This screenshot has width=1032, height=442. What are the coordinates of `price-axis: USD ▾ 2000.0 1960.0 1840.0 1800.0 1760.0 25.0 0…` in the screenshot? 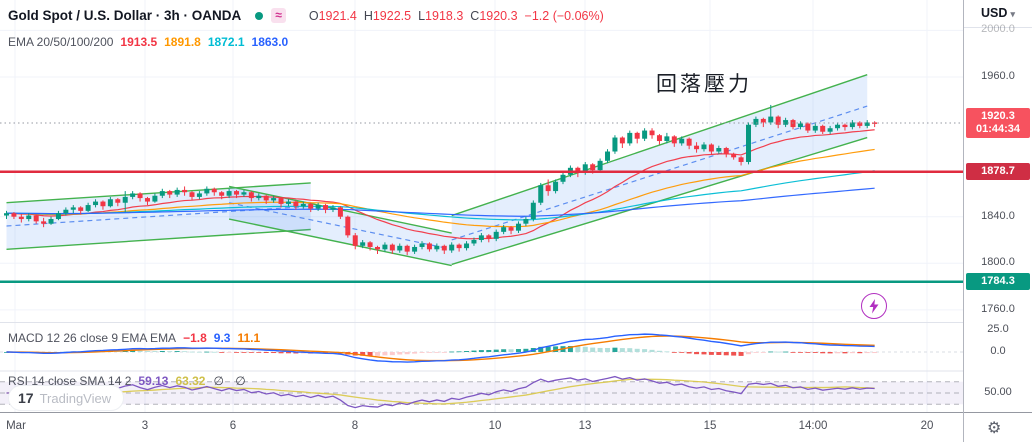 It's located at (998, 206).